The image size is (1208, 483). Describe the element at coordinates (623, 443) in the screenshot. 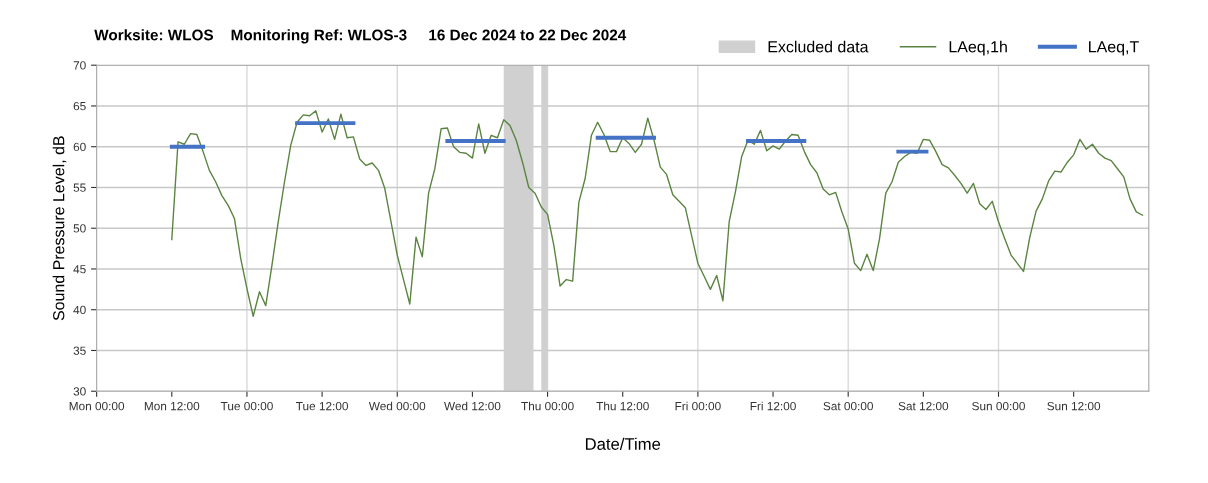

I see `x-axis-title: Date/Time` at that location.